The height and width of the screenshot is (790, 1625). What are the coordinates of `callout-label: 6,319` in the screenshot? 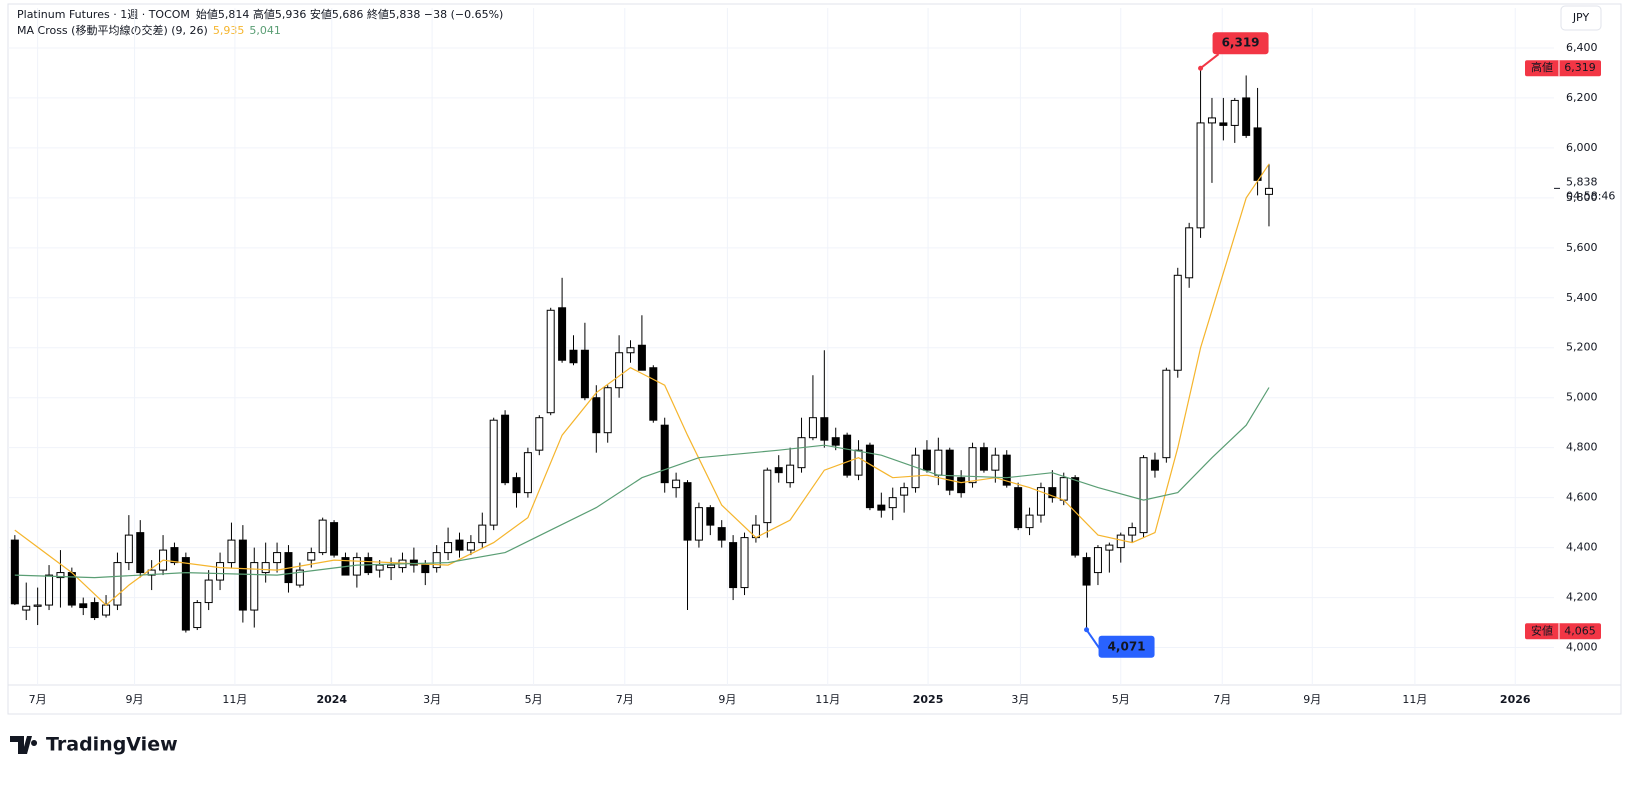 It's located at (1241, 43).